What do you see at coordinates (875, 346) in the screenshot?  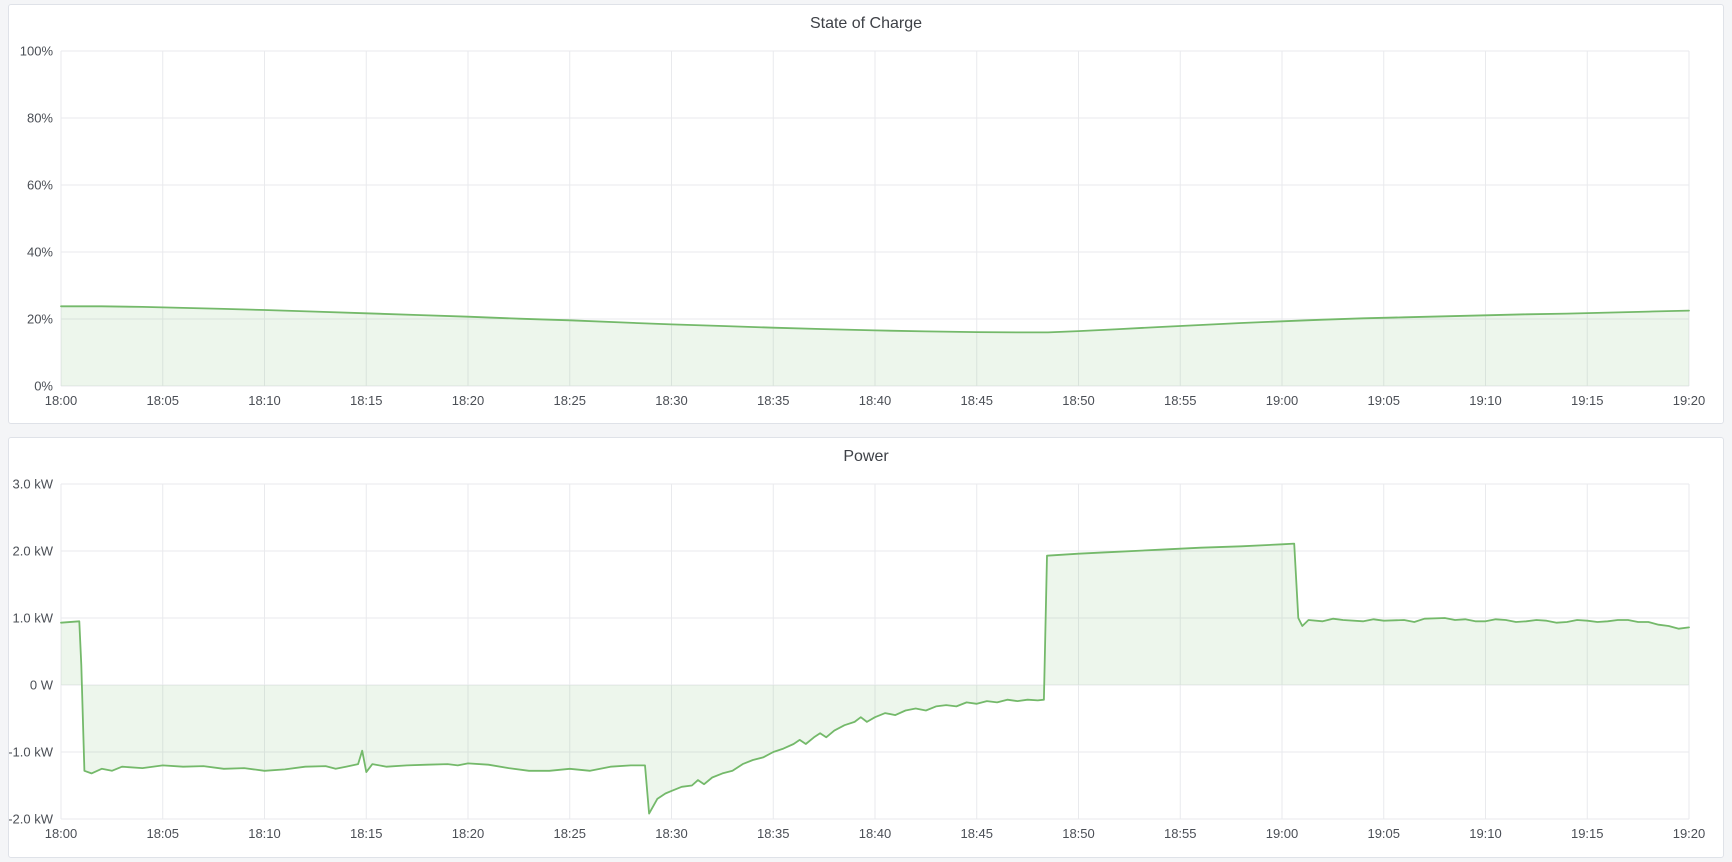 I see `series-area-fill` at bounding box center [875, 346].